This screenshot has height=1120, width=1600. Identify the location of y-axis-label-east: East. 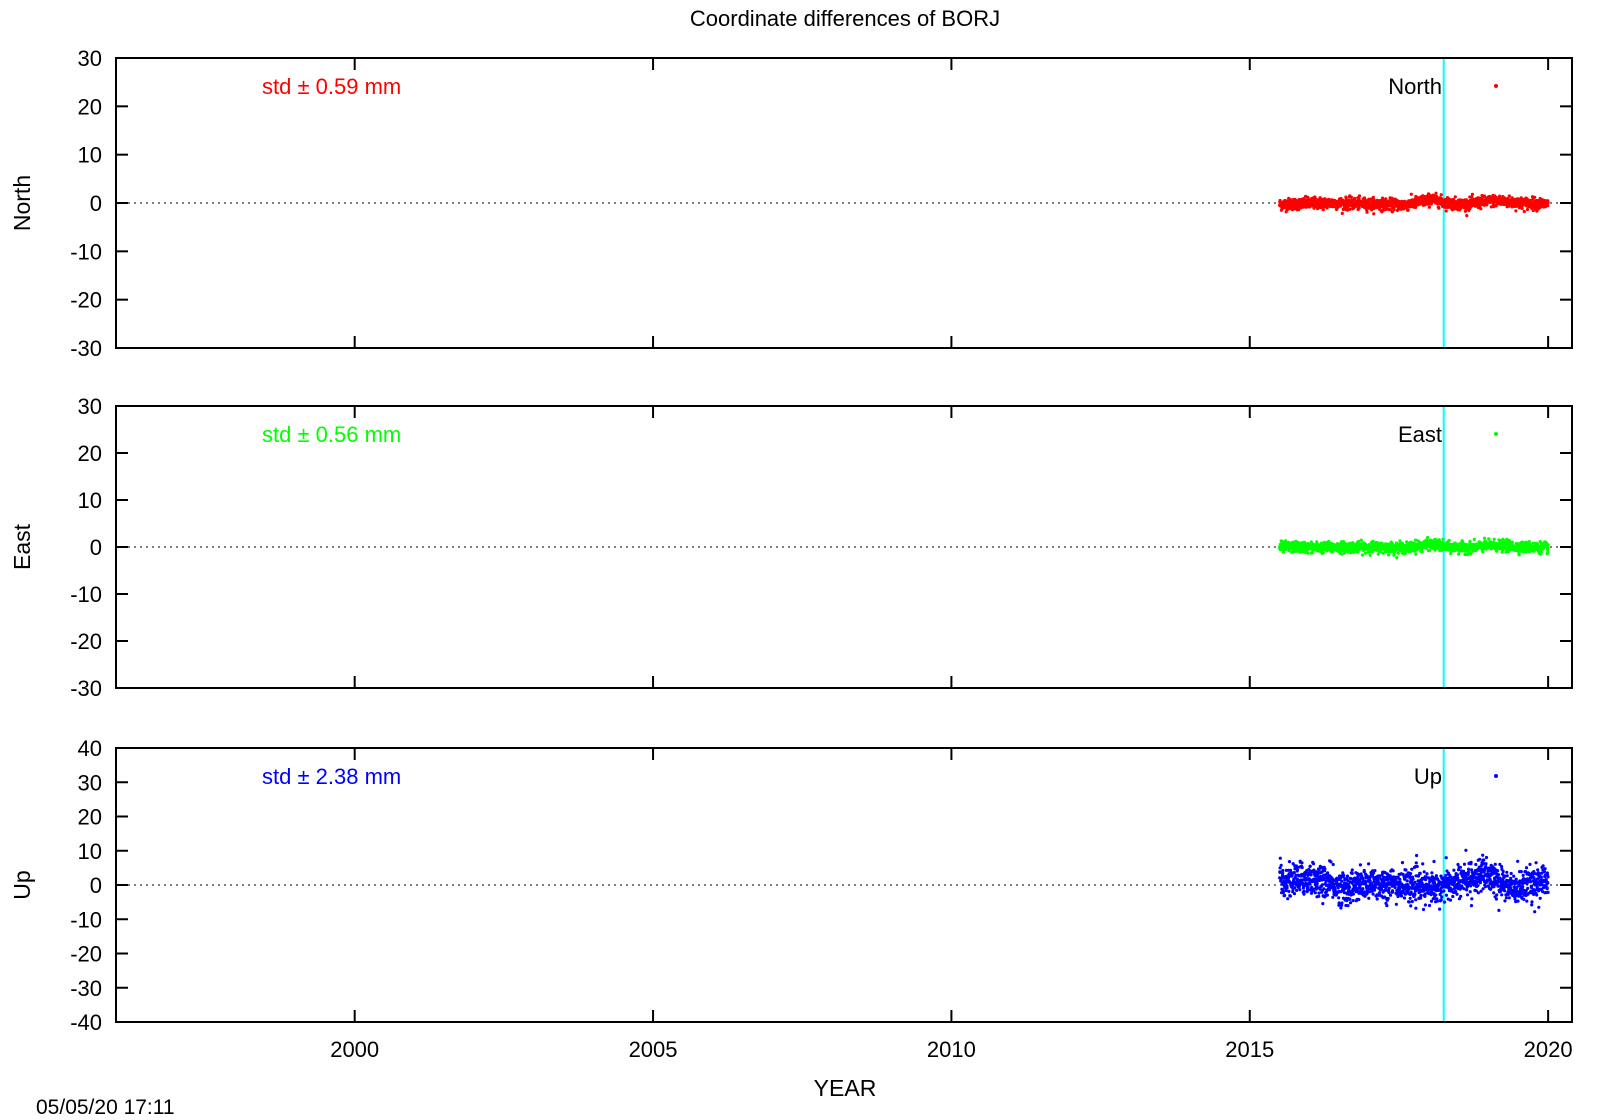
(22, 546).